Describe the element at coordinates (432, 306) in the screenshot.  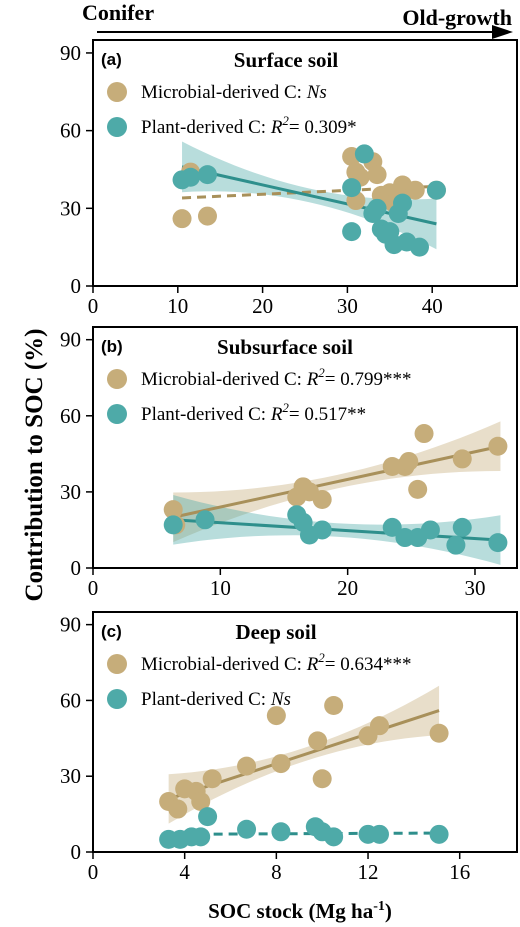
I see `x-tick-label: 40` at that location.